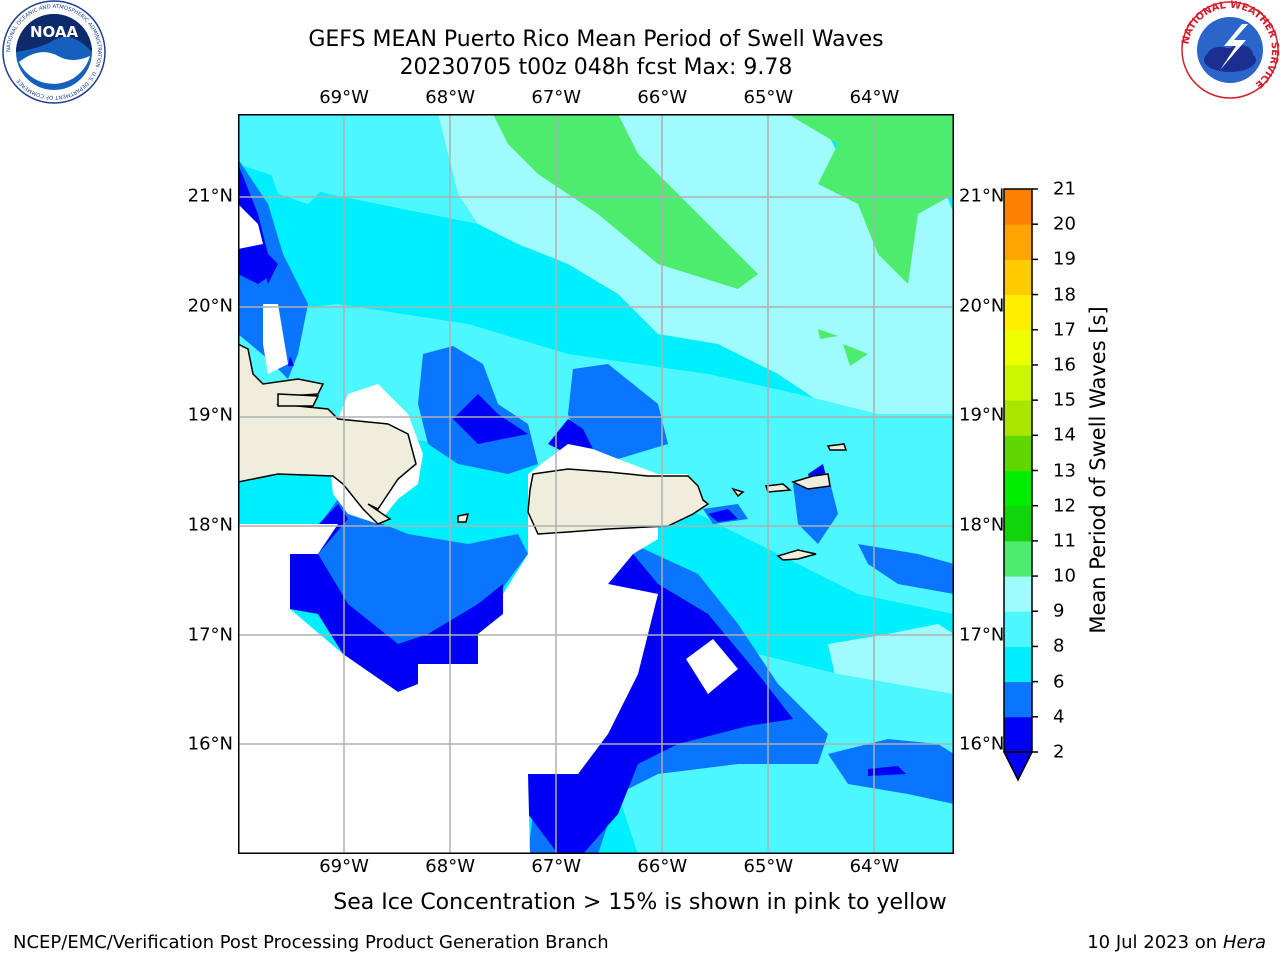 The height and width of the screenshot is (960, 1280). Describe the element at coordinates (982, 635) in the screenshot. I see `lat-tick-right: 17°N` at that location.